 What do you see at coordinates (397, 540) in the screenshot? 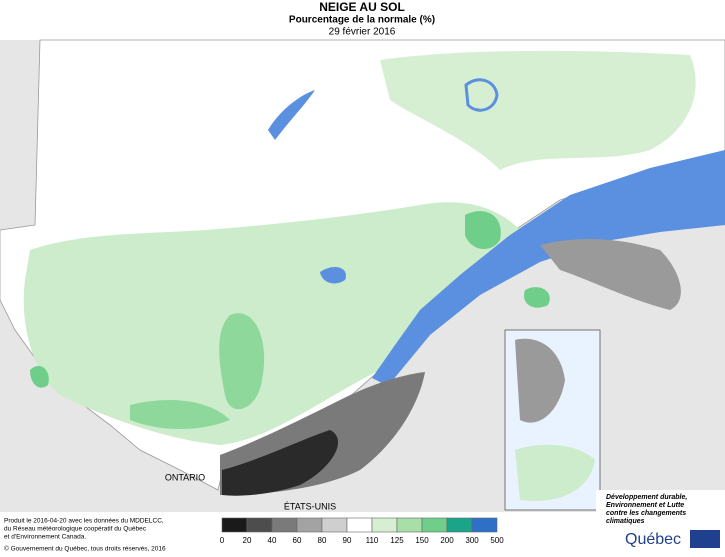
I see `legend-label: 125` at bounding box center [397, 540].